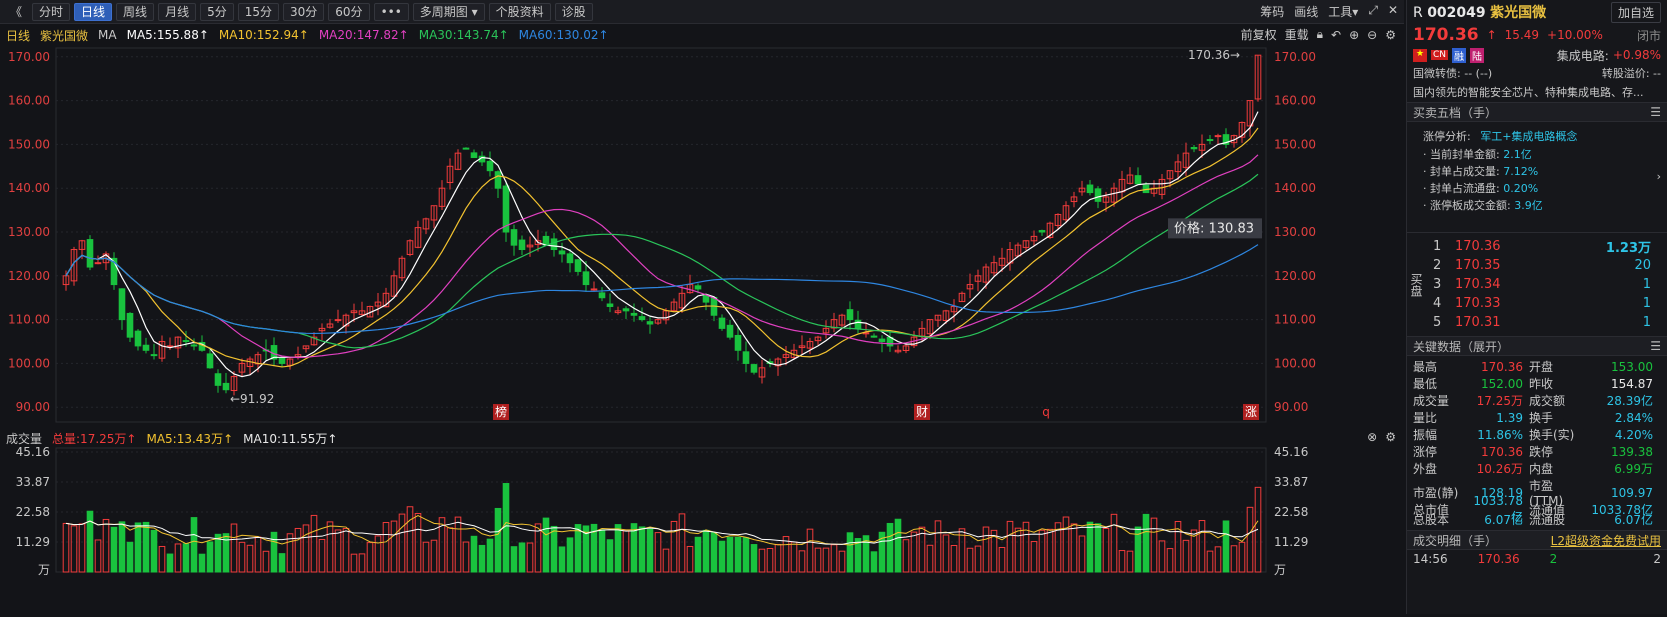  What do you see at coordinates (16, 12) in the screenshot?
I see `back-button: 《` at bounding box center [16, 12].